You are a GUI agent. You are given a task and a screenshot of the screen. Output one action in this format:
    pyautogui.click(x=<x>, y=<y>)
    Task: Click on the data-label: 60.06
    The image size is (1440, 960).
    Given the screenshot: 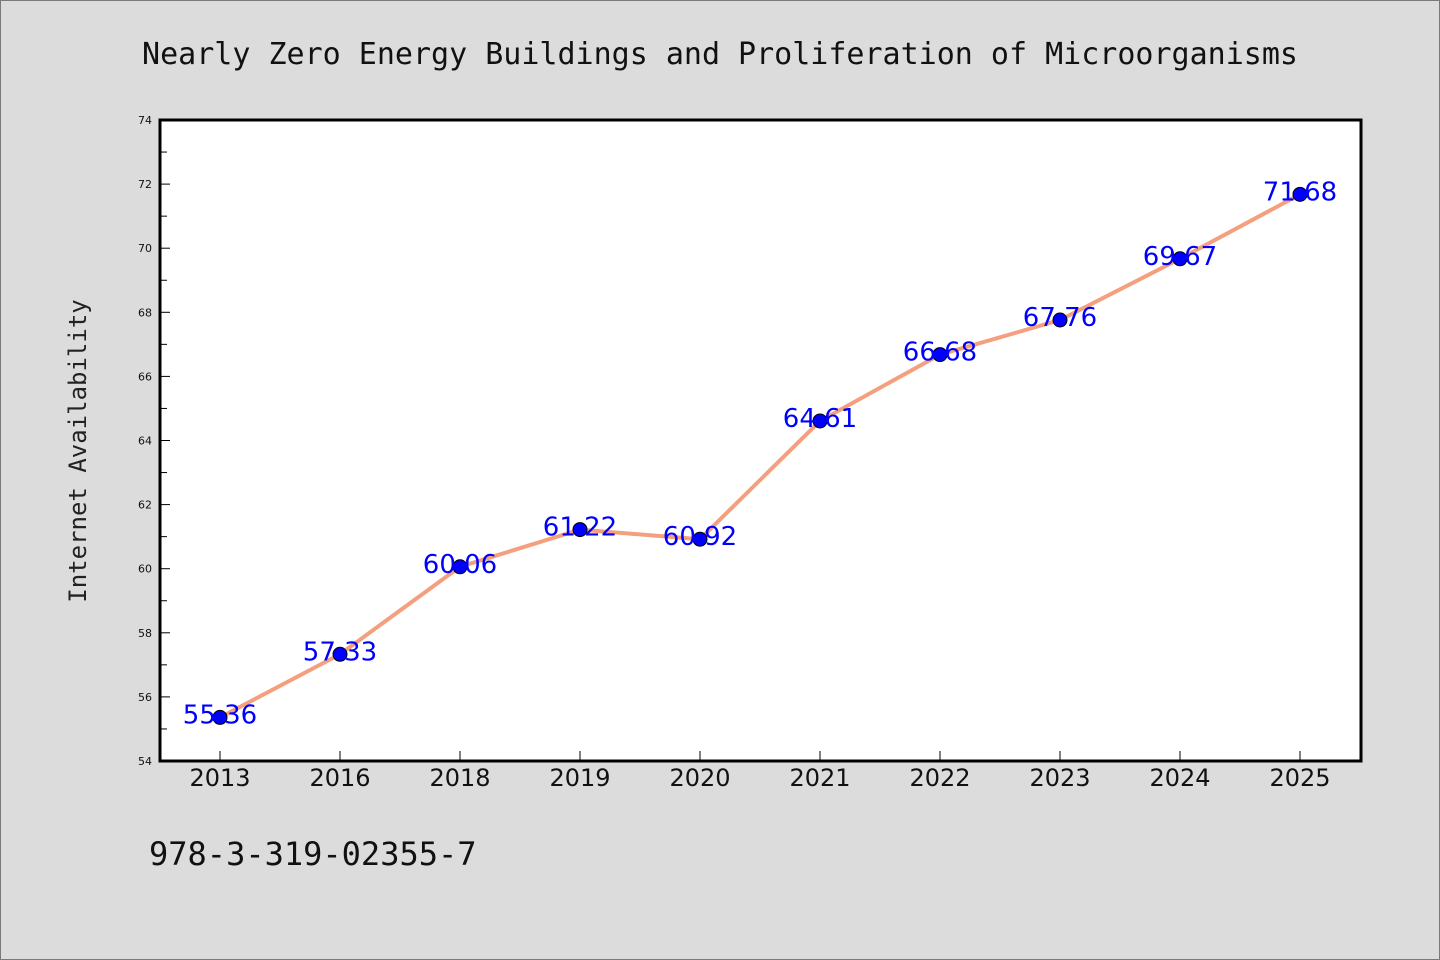 What is the action you would take?
    pyautogui.click(x=460, y=565)
    